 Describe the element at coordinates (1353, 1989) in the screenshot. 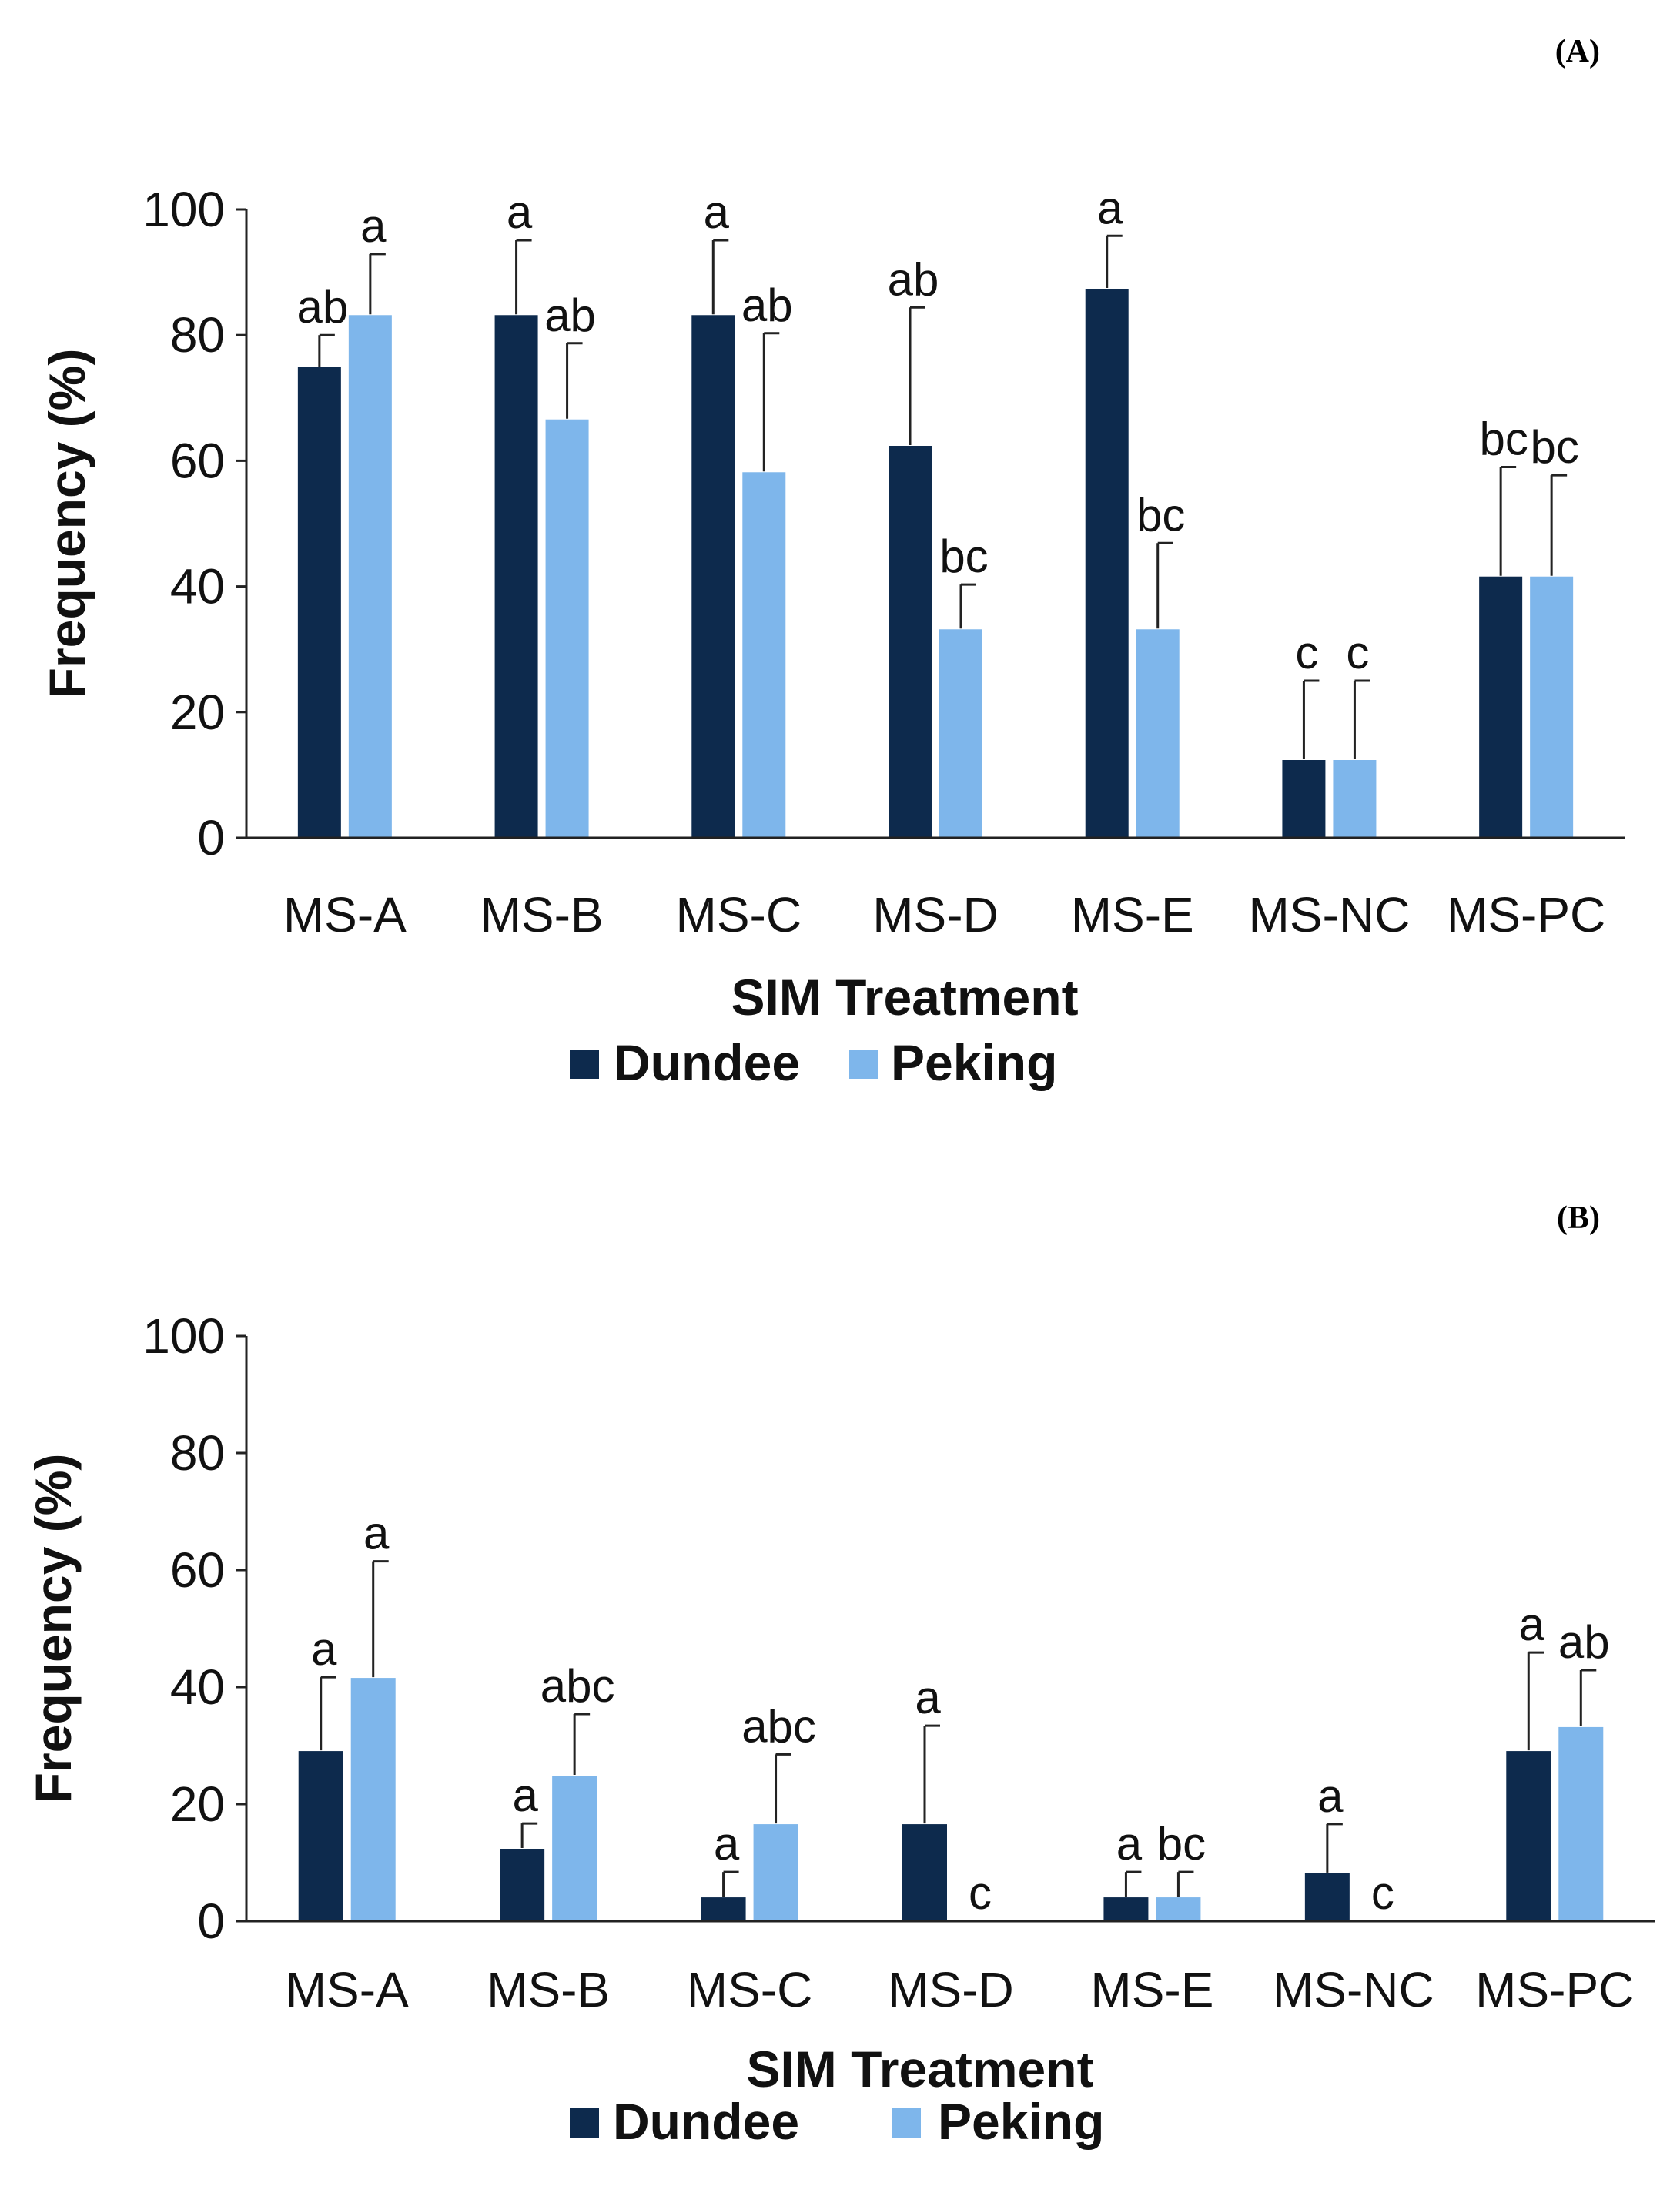

I see `x-tick-label: MS-NC` at that location.